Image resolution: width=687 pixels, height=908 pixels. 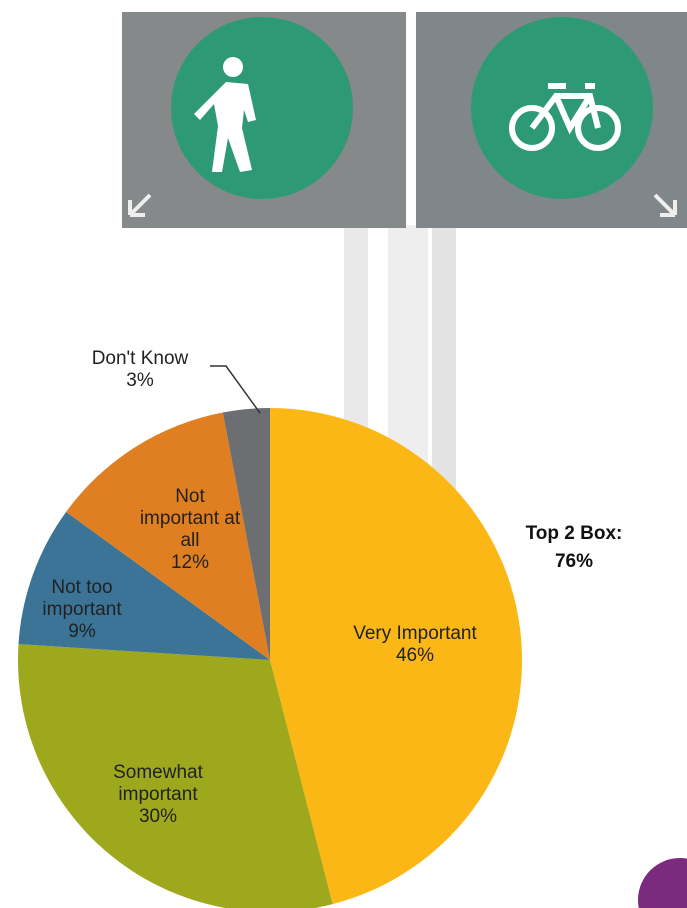 I want to click on annotation: Top 2 Box: 76%, so click(x=574, y=547).